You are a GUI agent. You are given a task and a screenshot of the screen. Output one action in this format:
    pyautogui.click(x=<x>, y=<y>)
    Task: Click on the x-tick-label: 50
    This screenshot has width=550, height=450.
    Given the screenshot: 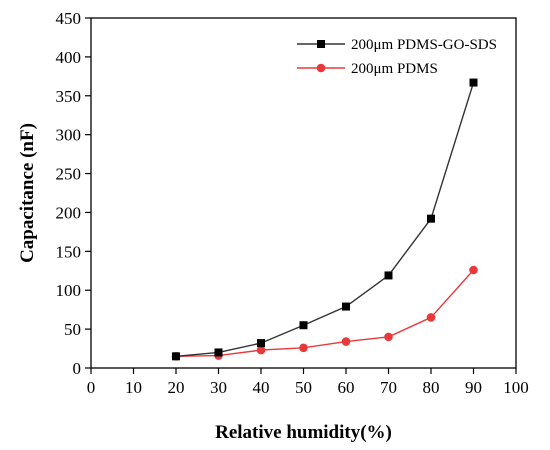 What is the action you would take?
    pyautogui.click(x=303, y=387)
    